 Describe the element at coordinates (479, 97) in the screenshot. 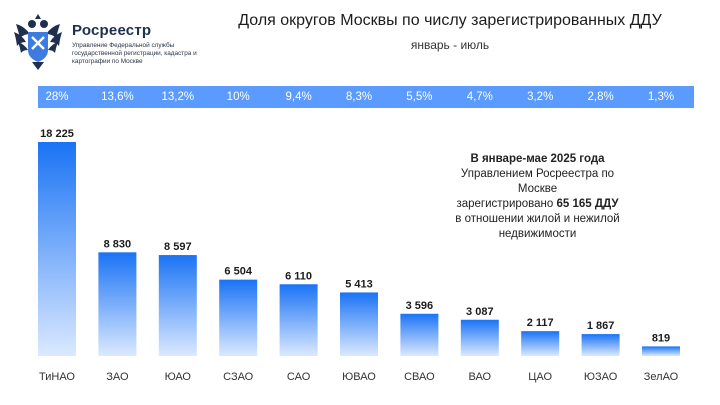

I see `share-label: 4,7%` at that location.